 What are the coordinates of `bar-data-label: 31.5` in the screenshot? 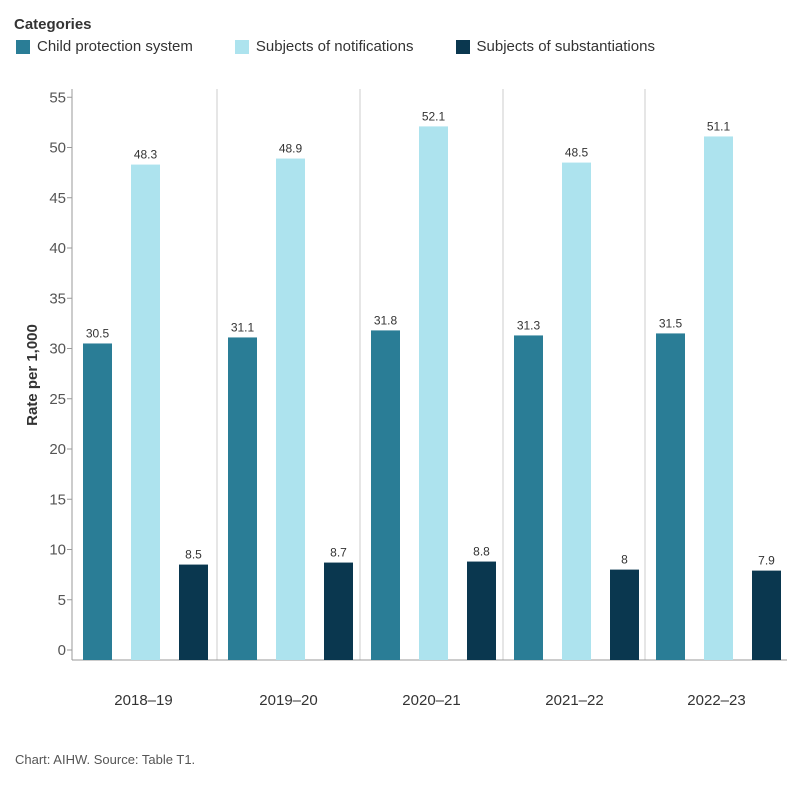 It's located at (671, 323).